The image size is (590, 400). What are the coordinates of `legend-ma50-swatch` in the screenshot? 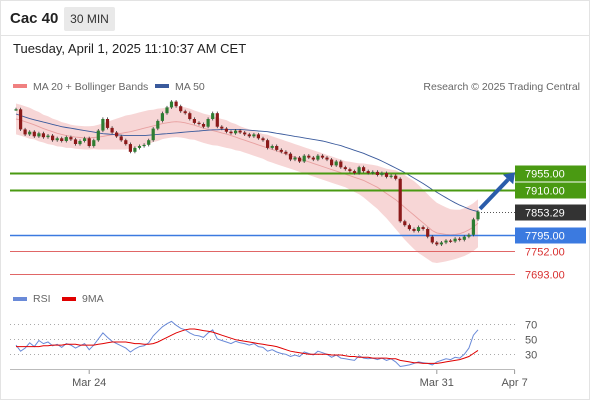 It's located at (162, 86).